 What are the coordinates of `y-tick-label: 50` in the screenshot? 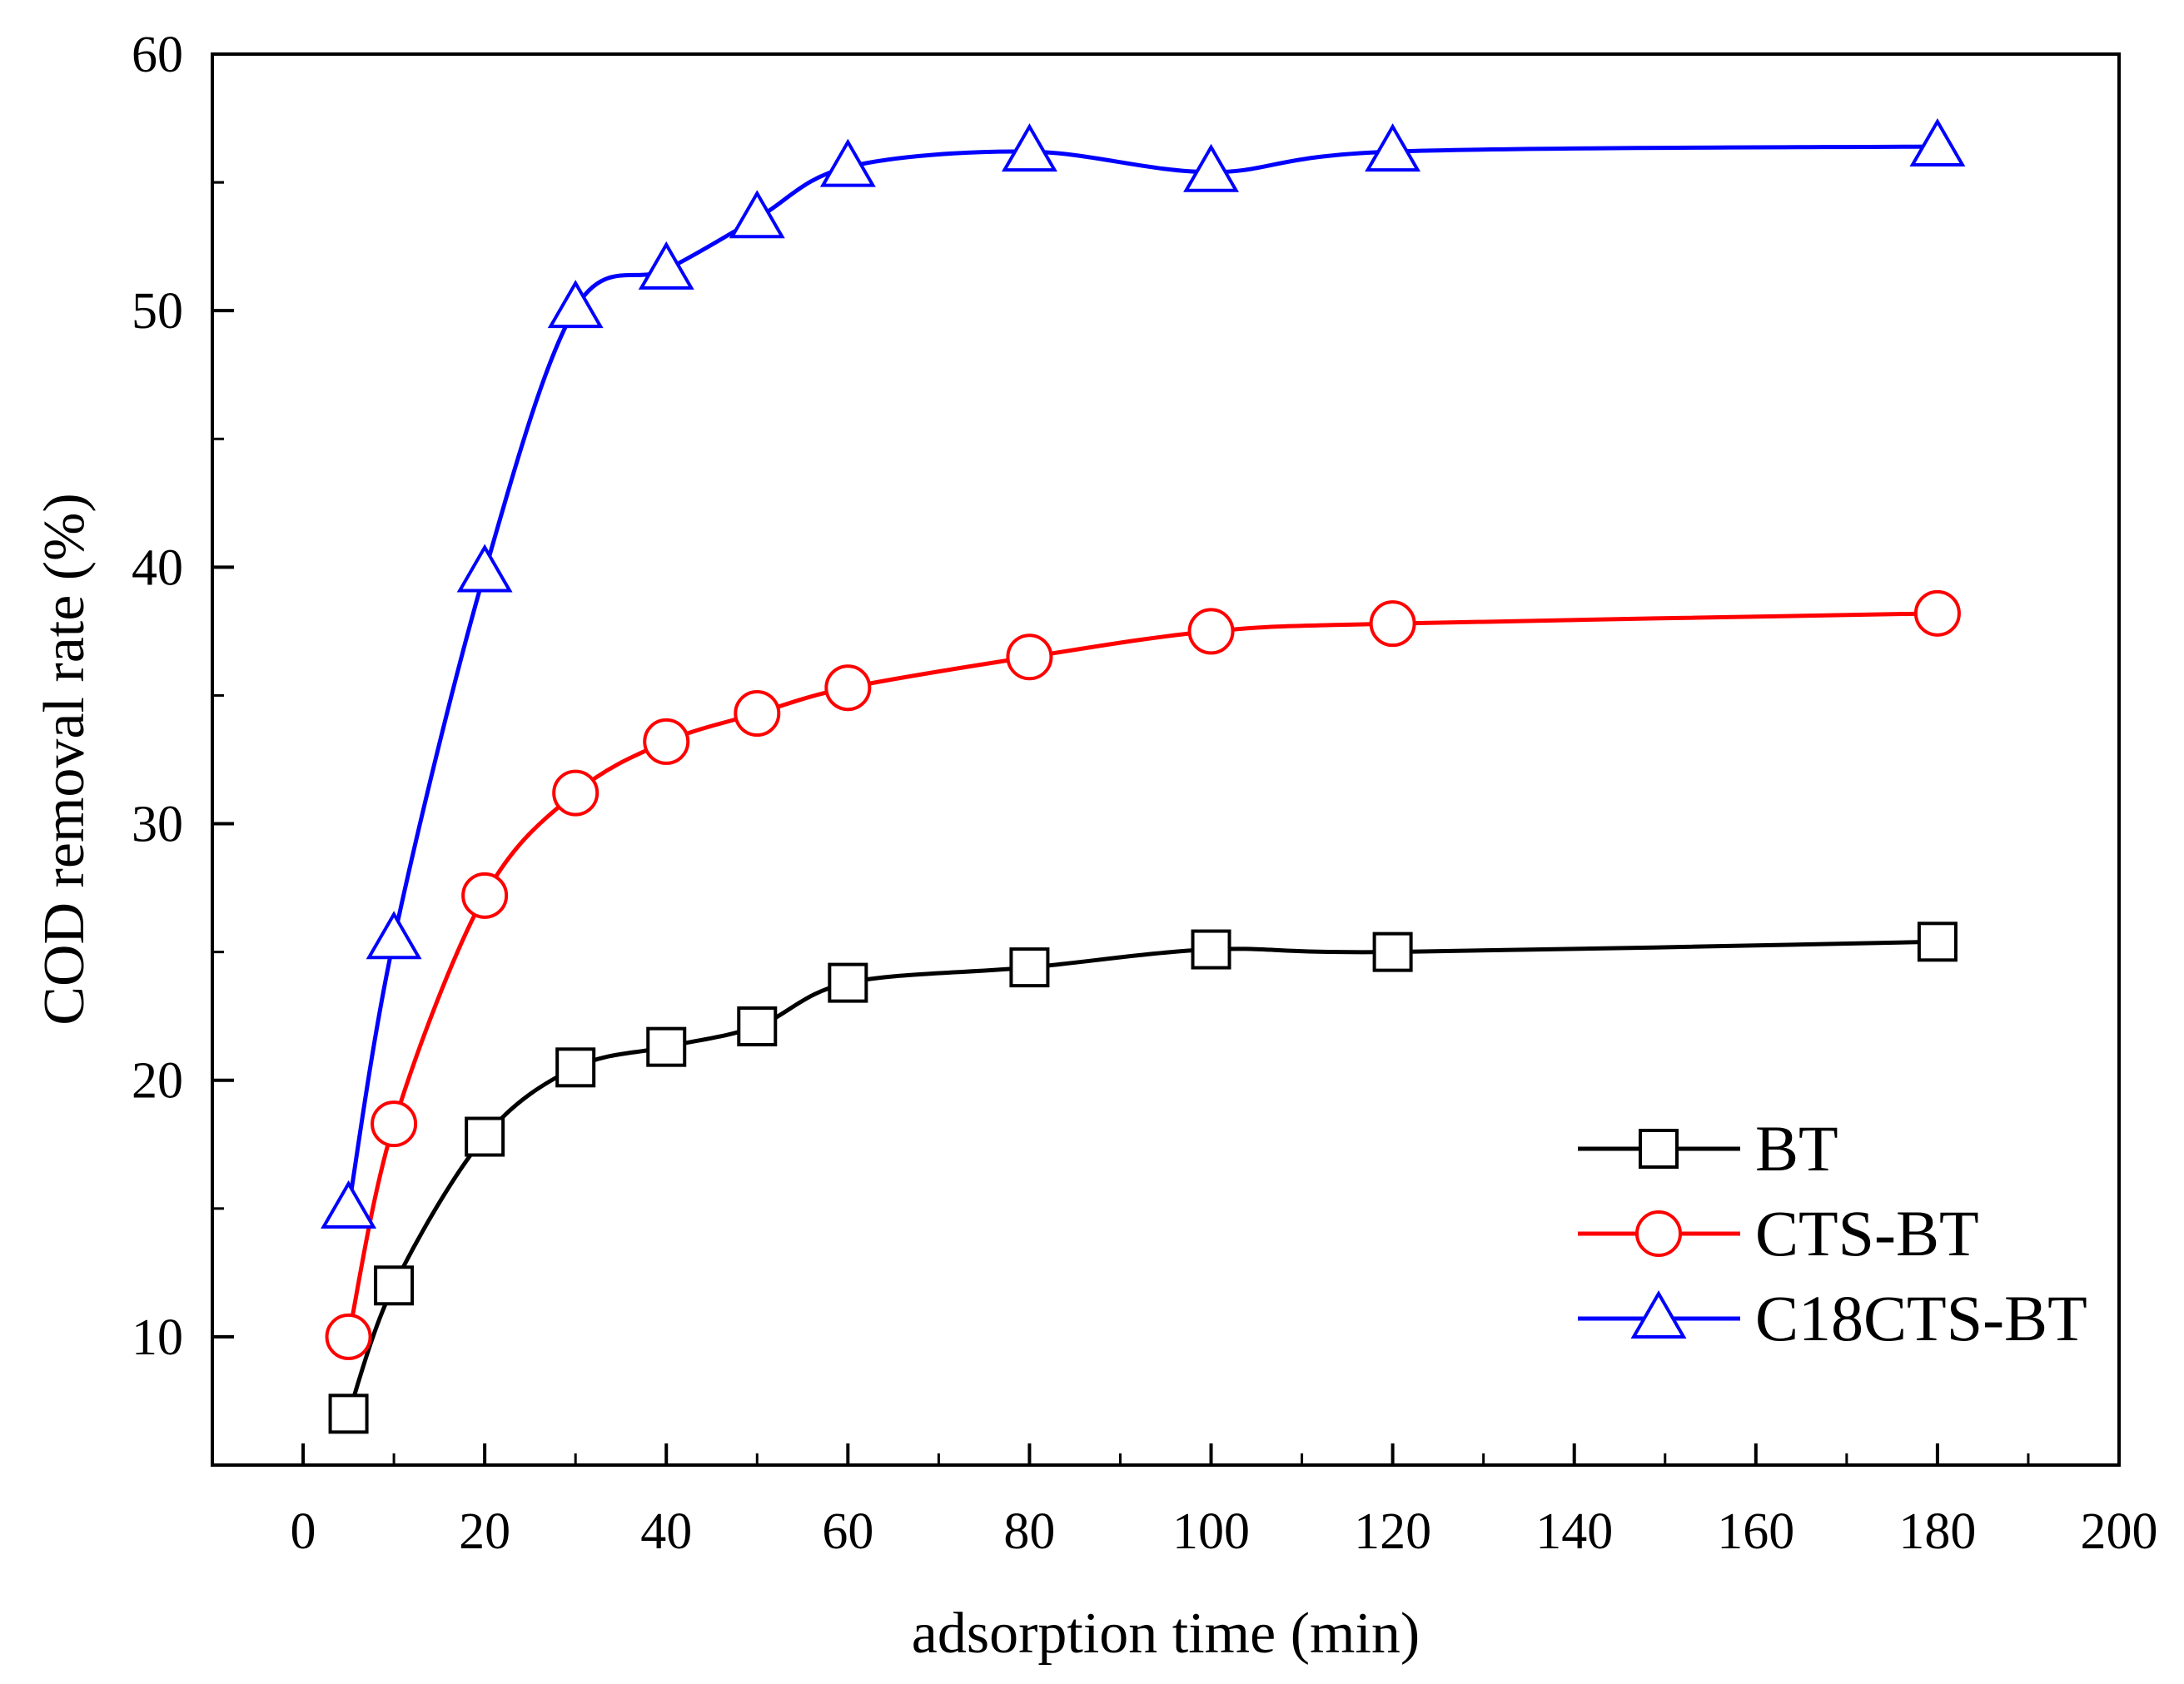 It's located at (157, 311).